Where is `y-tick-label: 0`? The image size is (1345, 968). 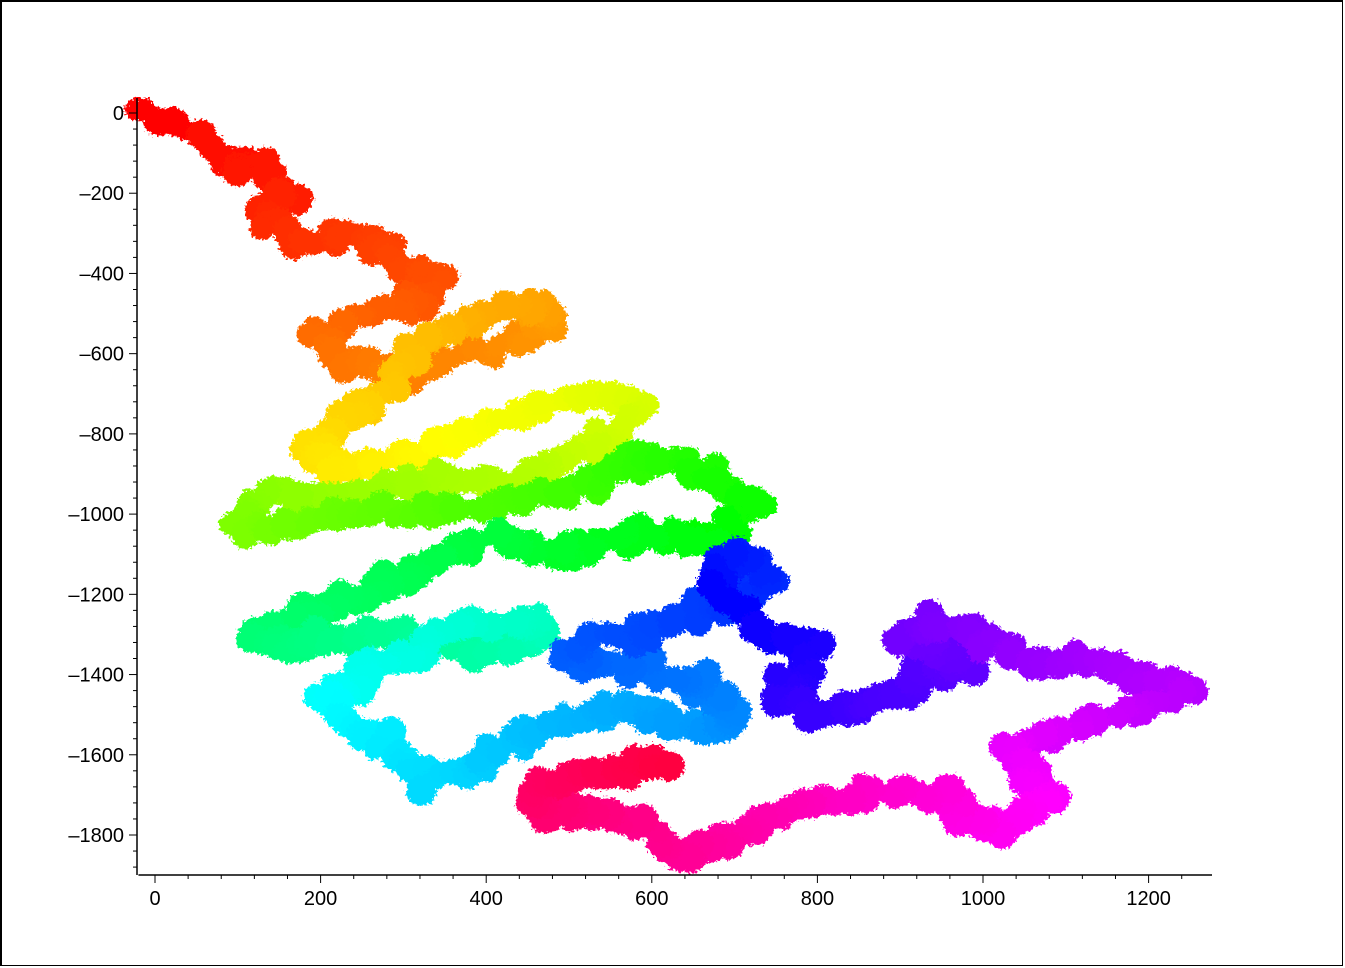 y-tick-label: 0 is located at coordinates (118, 114).